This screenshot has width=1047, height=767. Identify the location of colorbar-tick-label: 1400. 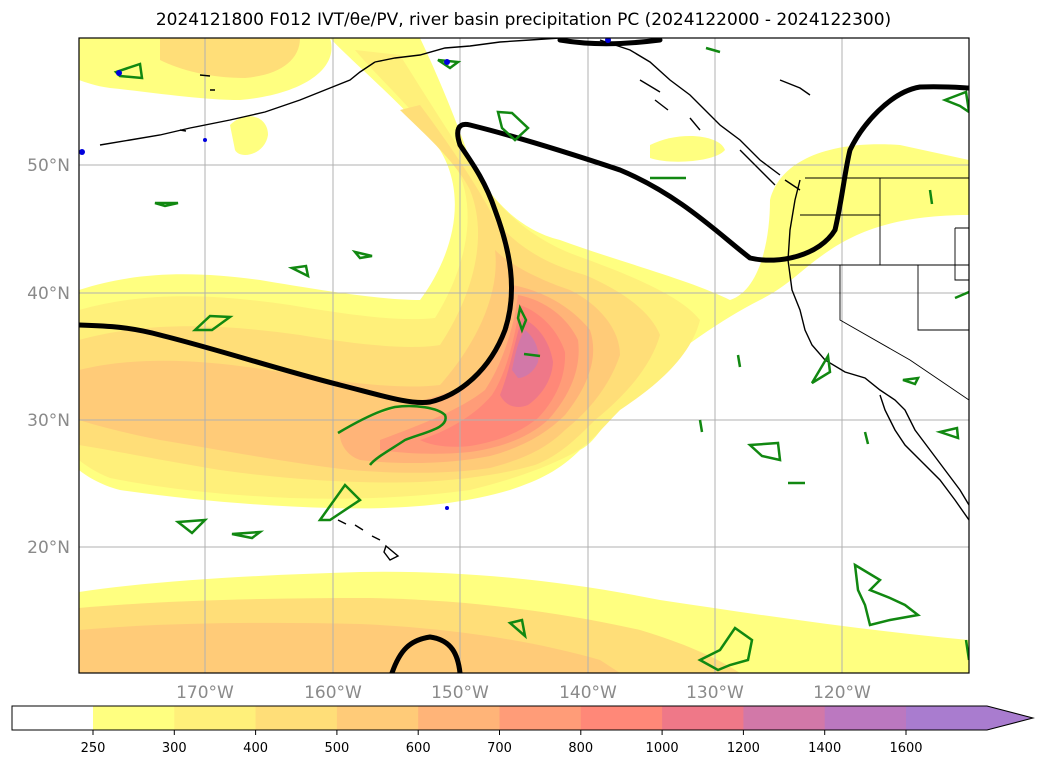
(824, 748).